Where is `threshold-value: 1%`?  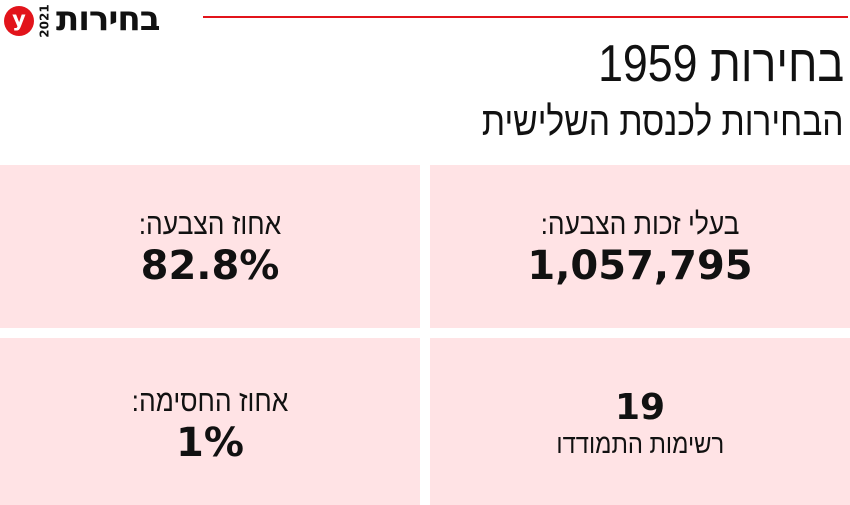 threshold-value: 1% is located at coordinates (210, 442).